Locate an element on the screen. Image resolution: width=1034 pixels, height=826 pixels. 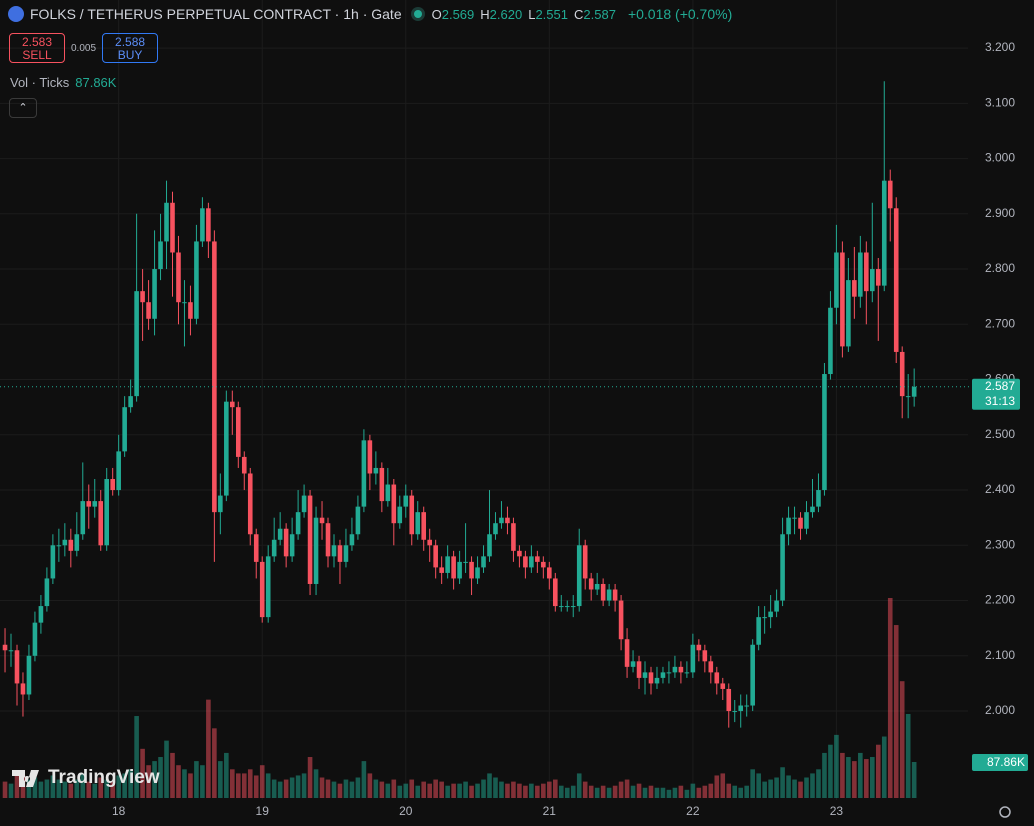
countdown: 31:13 is located at coordinates (1000, 401).